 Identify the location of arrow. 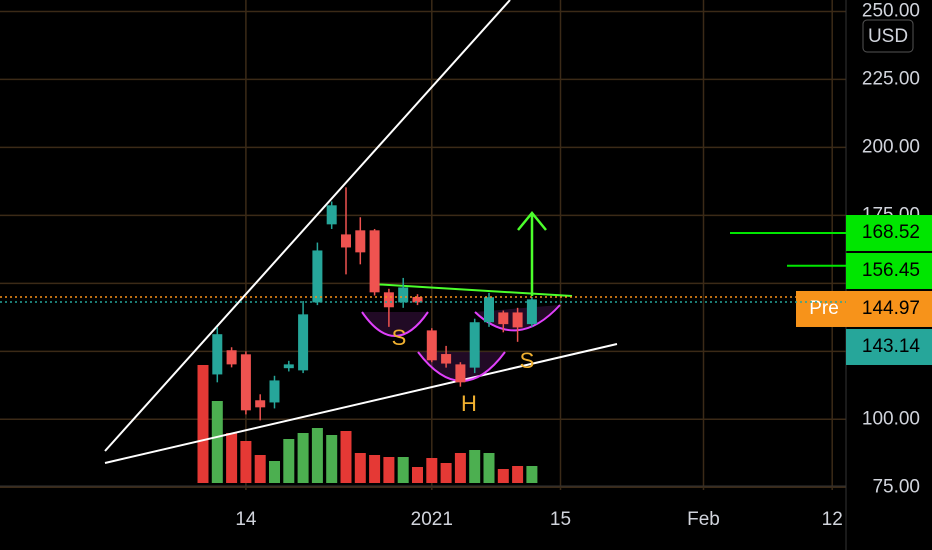
(532, 253).